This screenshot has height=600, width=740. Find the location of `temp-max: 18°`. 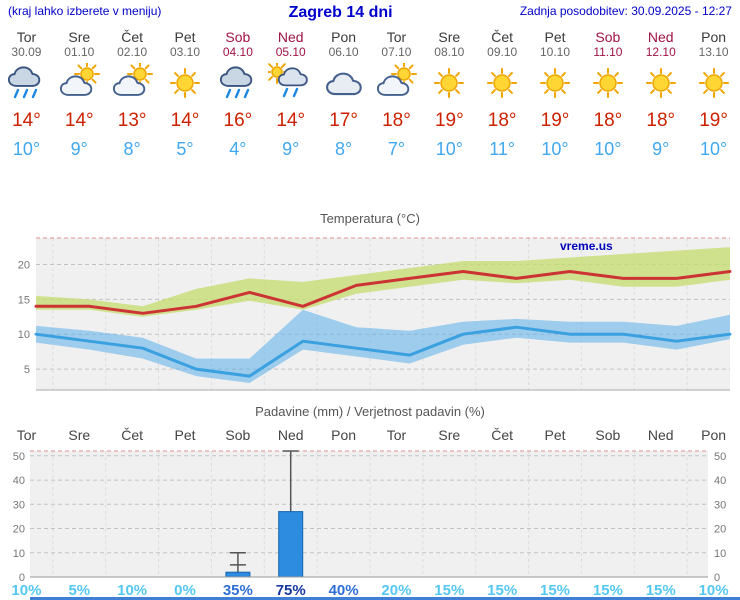

temp-max: 18° is located at coordinates (396, 120).